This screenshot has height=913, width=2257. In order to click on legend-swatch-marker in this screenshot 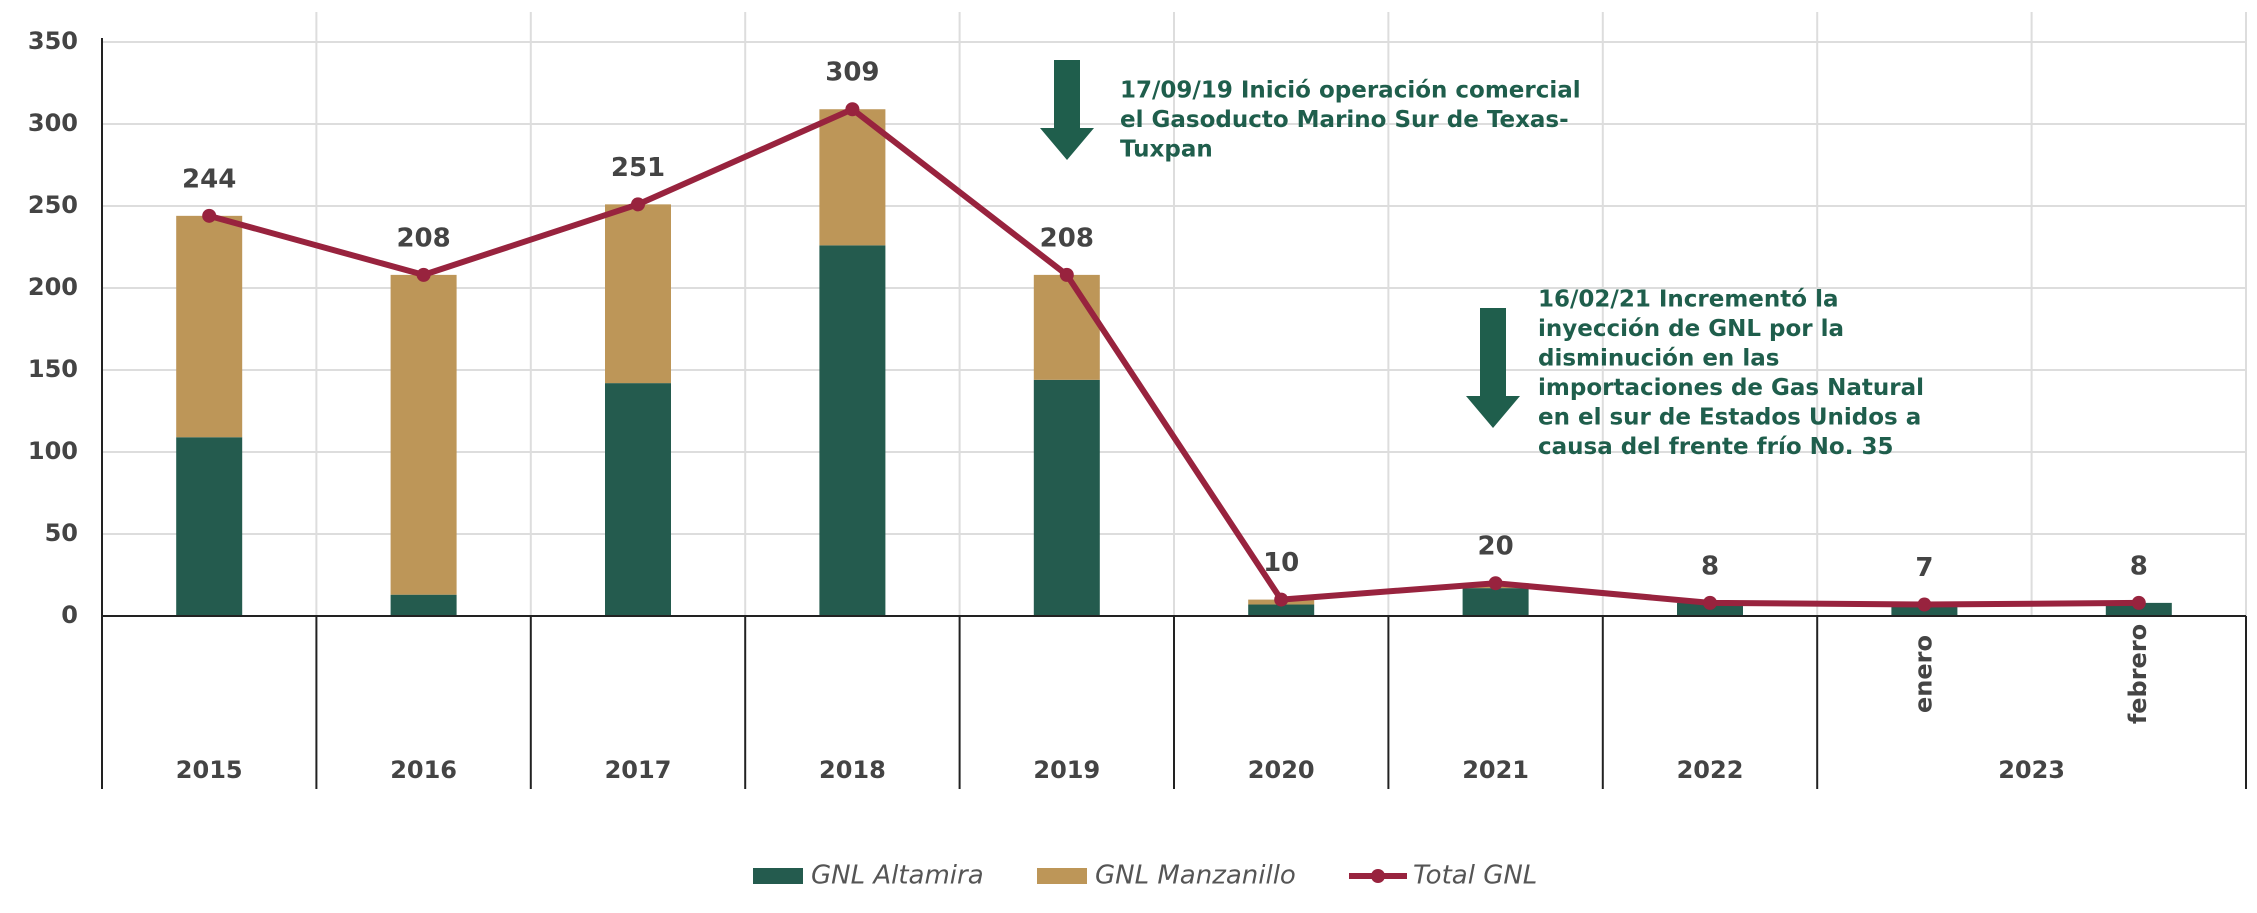, I will do `click(1378, 876)`.